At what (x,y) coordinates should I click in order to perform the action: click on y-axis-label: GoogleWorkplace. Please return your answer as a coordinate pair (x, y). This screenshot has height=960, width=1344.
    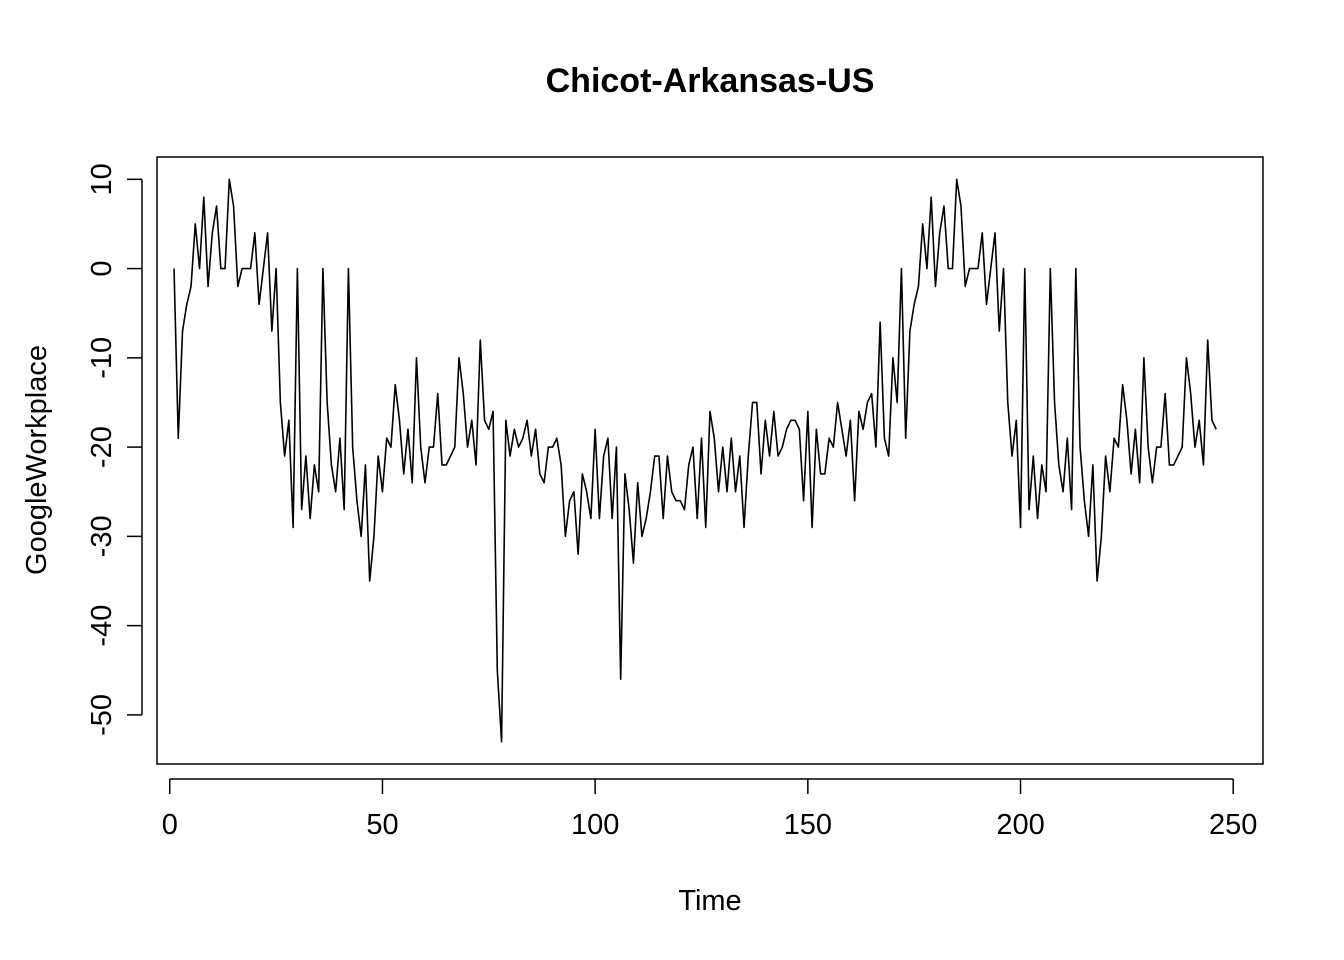
    Looking at the image, I should click on (37, 460).